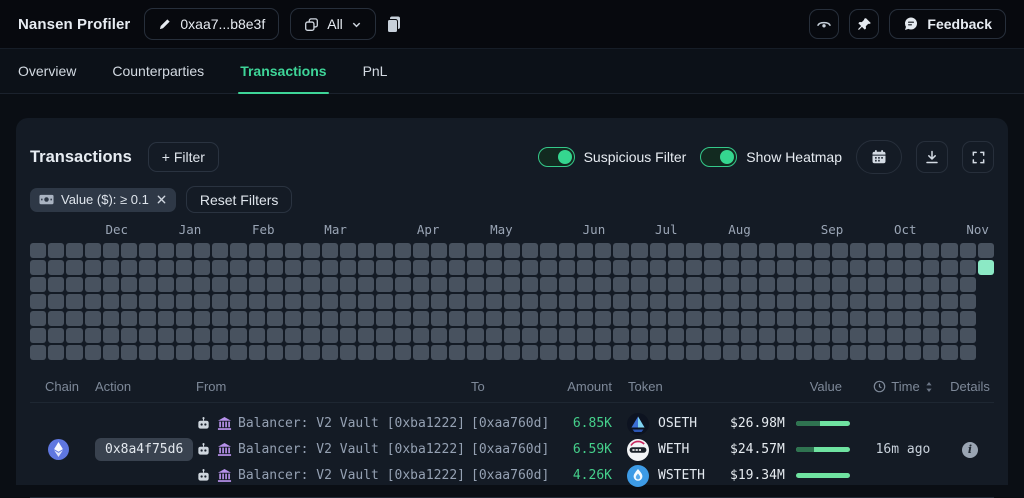  Describe the element at coordinates (478, 386) in the screenshot. I see `header-to: To` at that location.